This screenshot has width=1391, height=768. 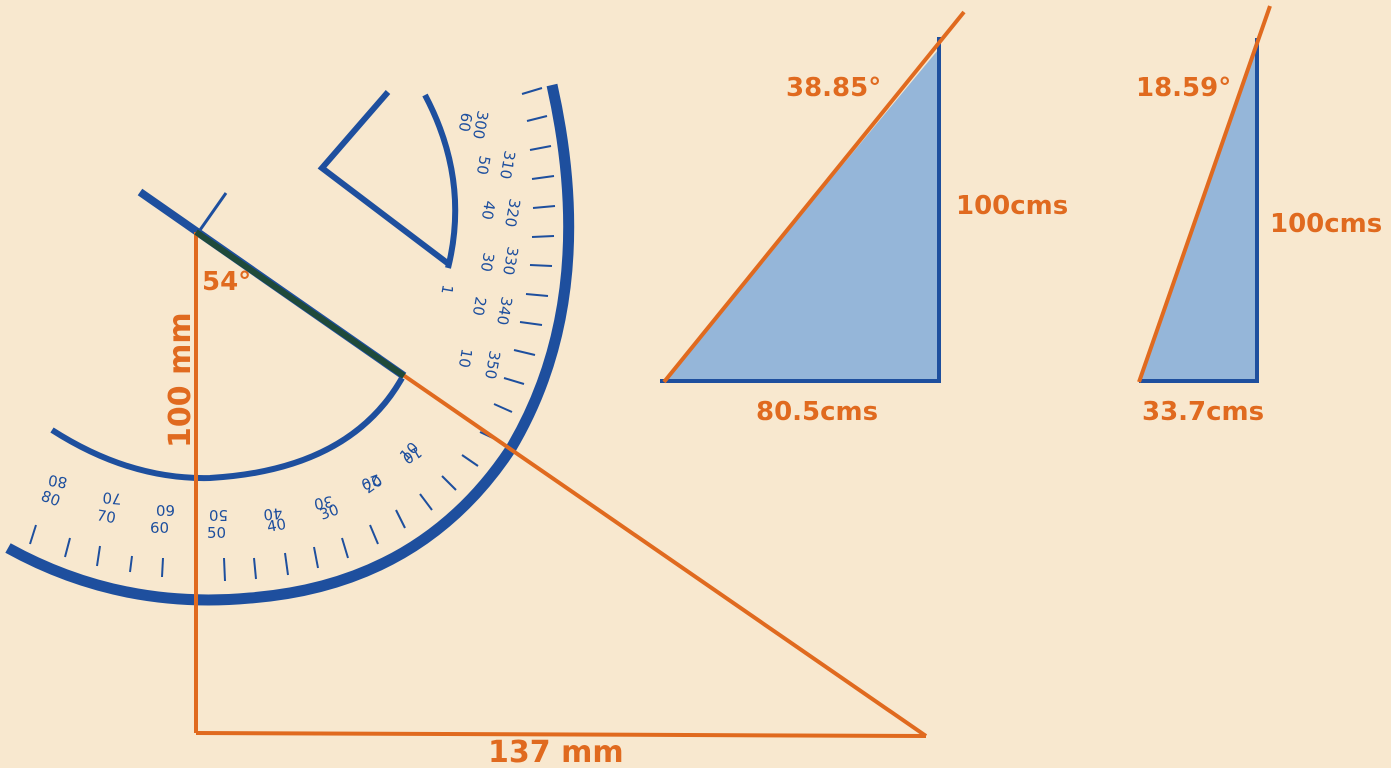 What do you see at coordinates (480, 124) in the screenshot?
I see `scale-upper-outer-300: 300` at bounding box center [480, 124].